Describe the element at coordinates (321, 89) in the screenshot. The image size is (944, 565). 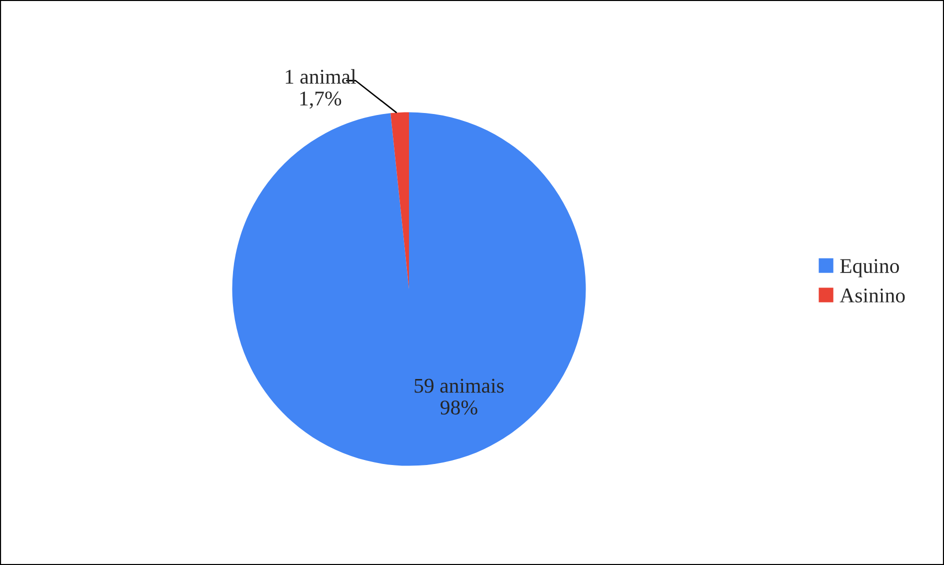
I see `data-label: 1 animal 1,7%` at that location.